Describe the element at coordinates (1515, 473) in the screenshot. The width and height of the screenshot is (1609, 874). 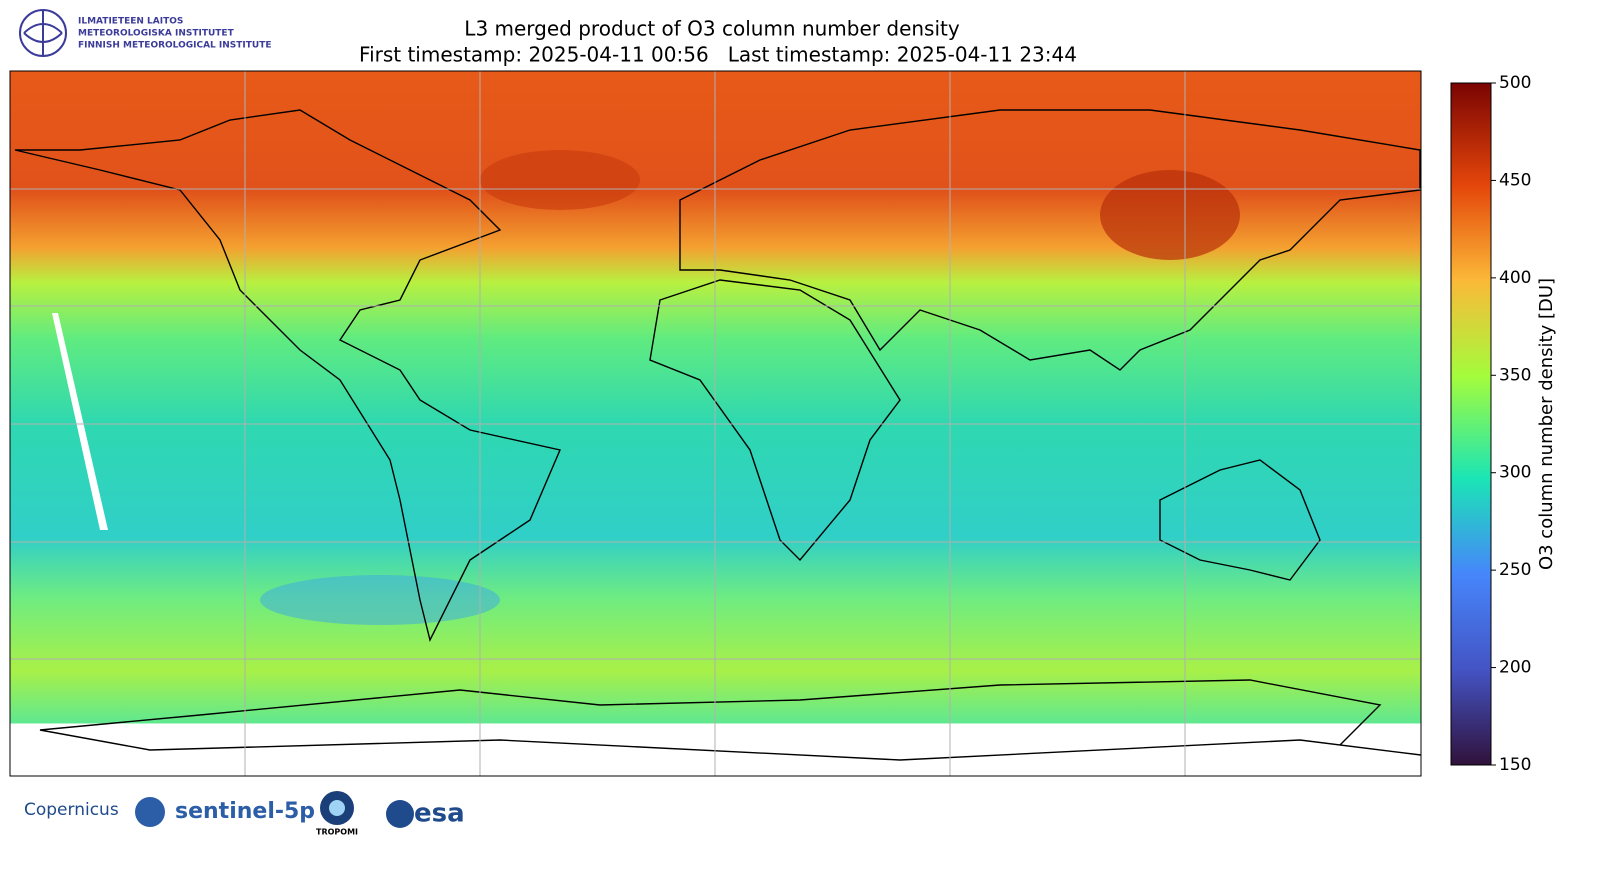
I see `colorbar-tick-label: 300` at that location.